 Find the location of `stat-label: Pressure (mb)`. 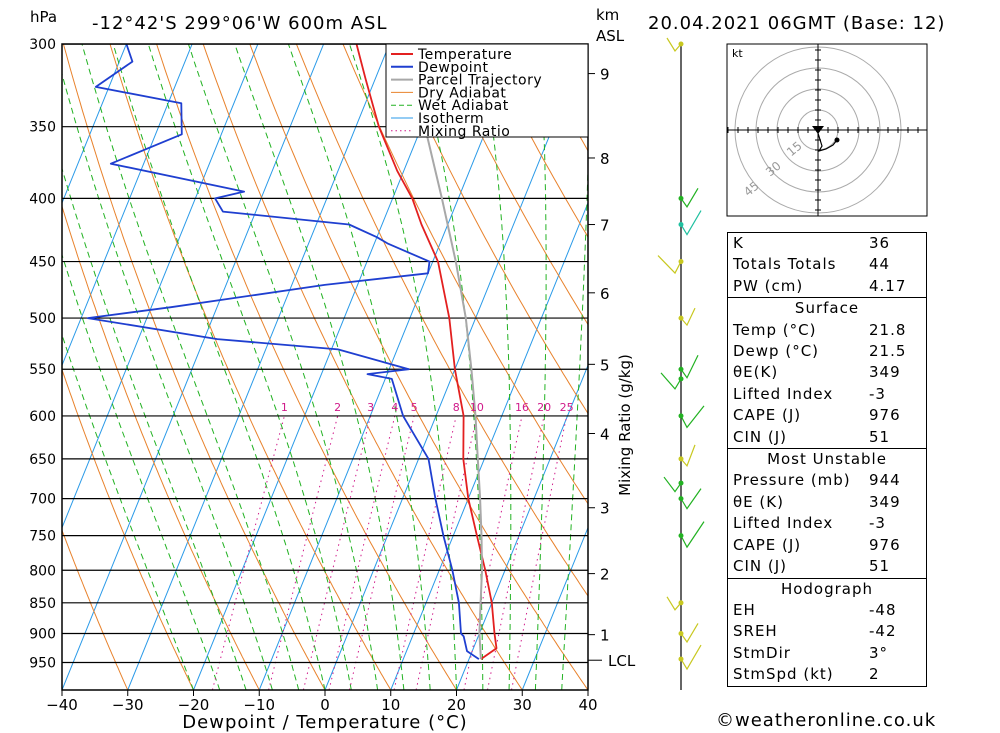

stat-label: Pressure (mb) is located at coordinates (792, 480).